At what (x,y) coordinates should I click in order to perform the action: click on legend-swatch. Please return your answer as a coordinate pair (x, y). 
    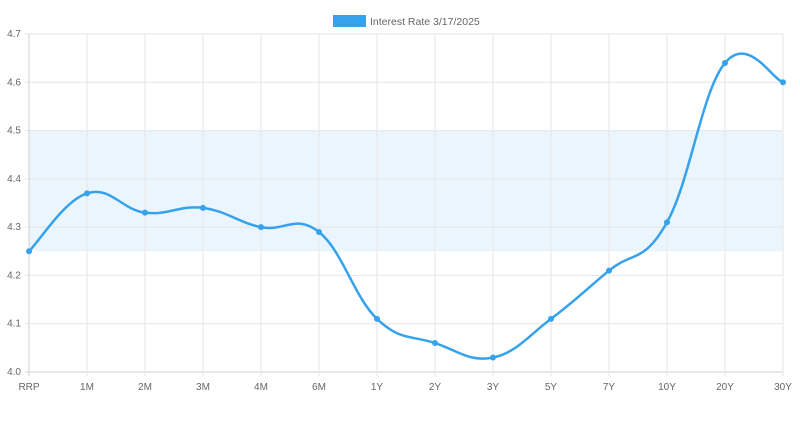
    Looking at the image, I should click on (349, 21).